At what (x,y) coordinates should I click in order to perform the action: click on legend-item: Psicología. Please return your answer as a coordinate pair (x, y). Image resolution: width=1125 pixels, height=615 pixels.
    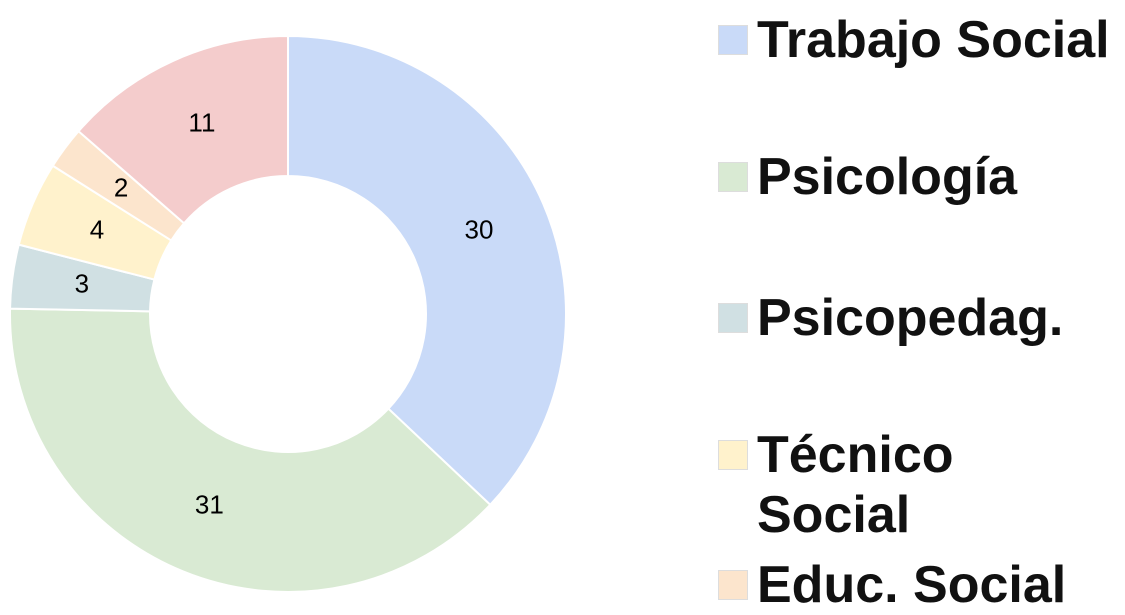
    Looking at the image, I should click on (918, 177).